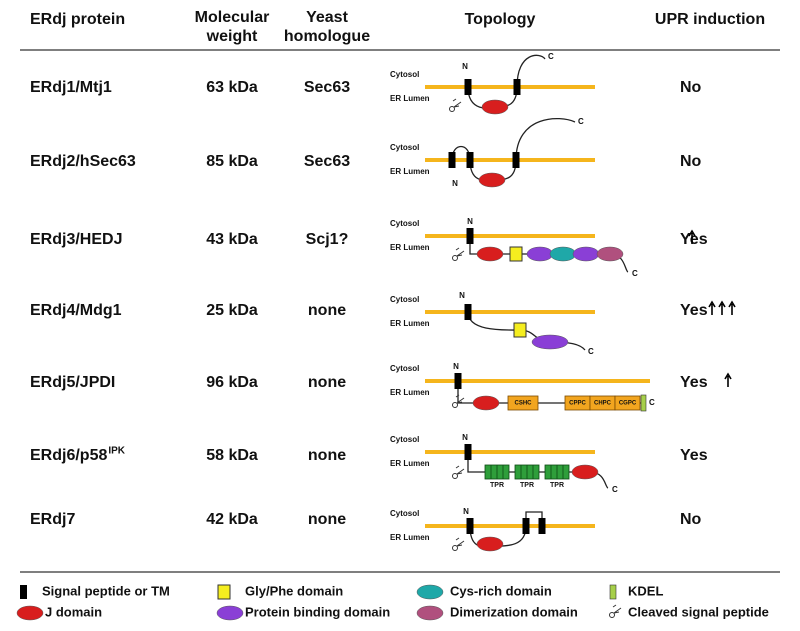 This screenshot has height=631, width=800. I want to click on header-cell: UPR induction, so click(710, 19).